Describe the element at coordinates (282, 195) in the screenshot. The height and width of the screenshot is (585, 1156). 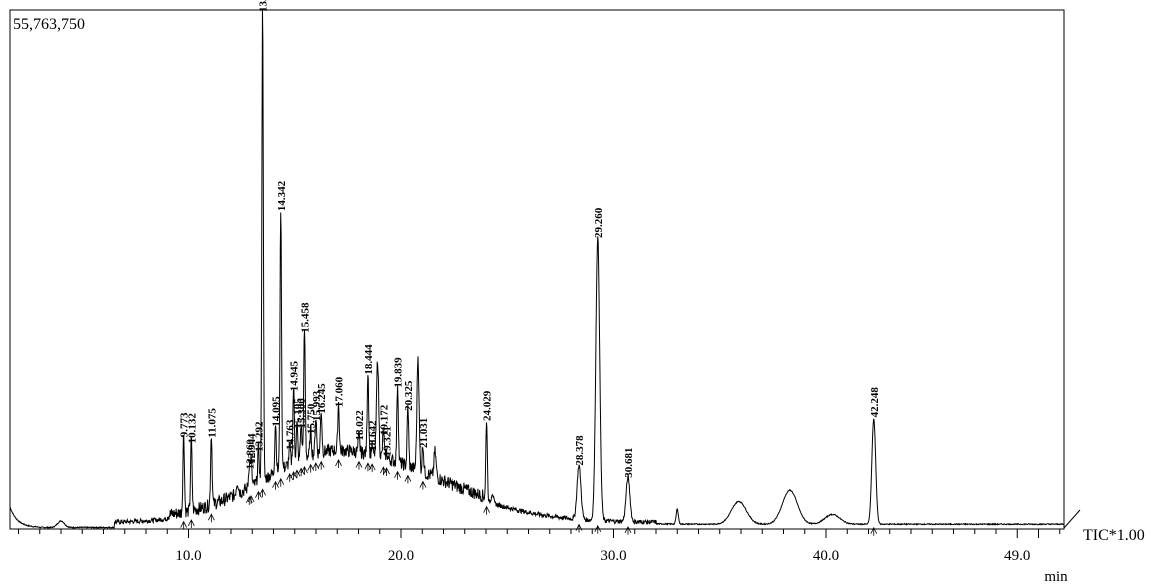
I see `peak-label: 14.342` at that location.